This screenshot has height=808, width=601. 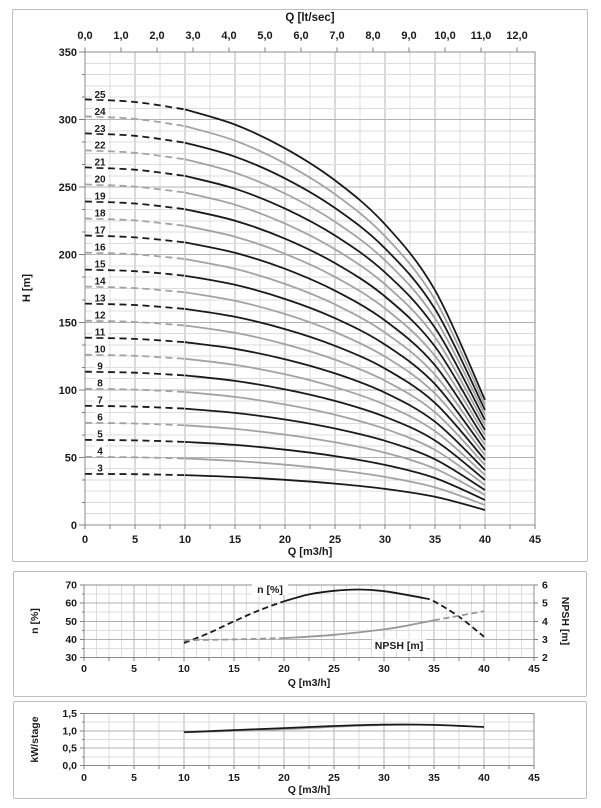 I want to click on svg-text: 1,5, so click(x=69, y=714).